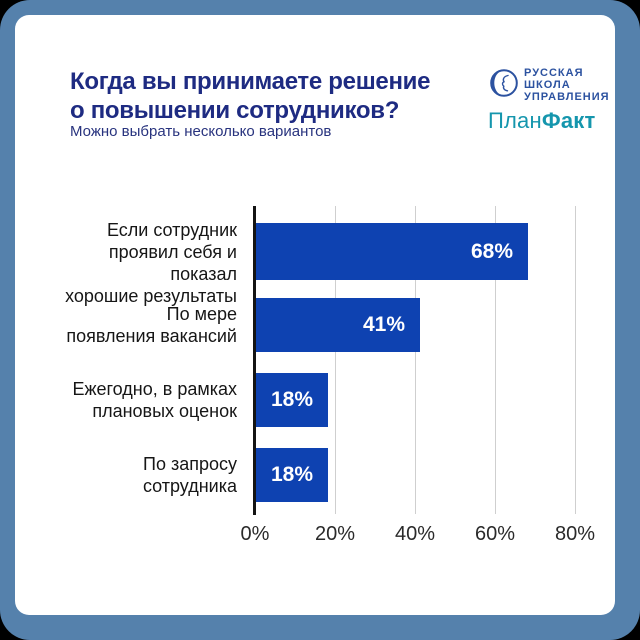 The width and height of the screenshot is (640, 640). I want to click on bar: 41%, so click(338, 325).